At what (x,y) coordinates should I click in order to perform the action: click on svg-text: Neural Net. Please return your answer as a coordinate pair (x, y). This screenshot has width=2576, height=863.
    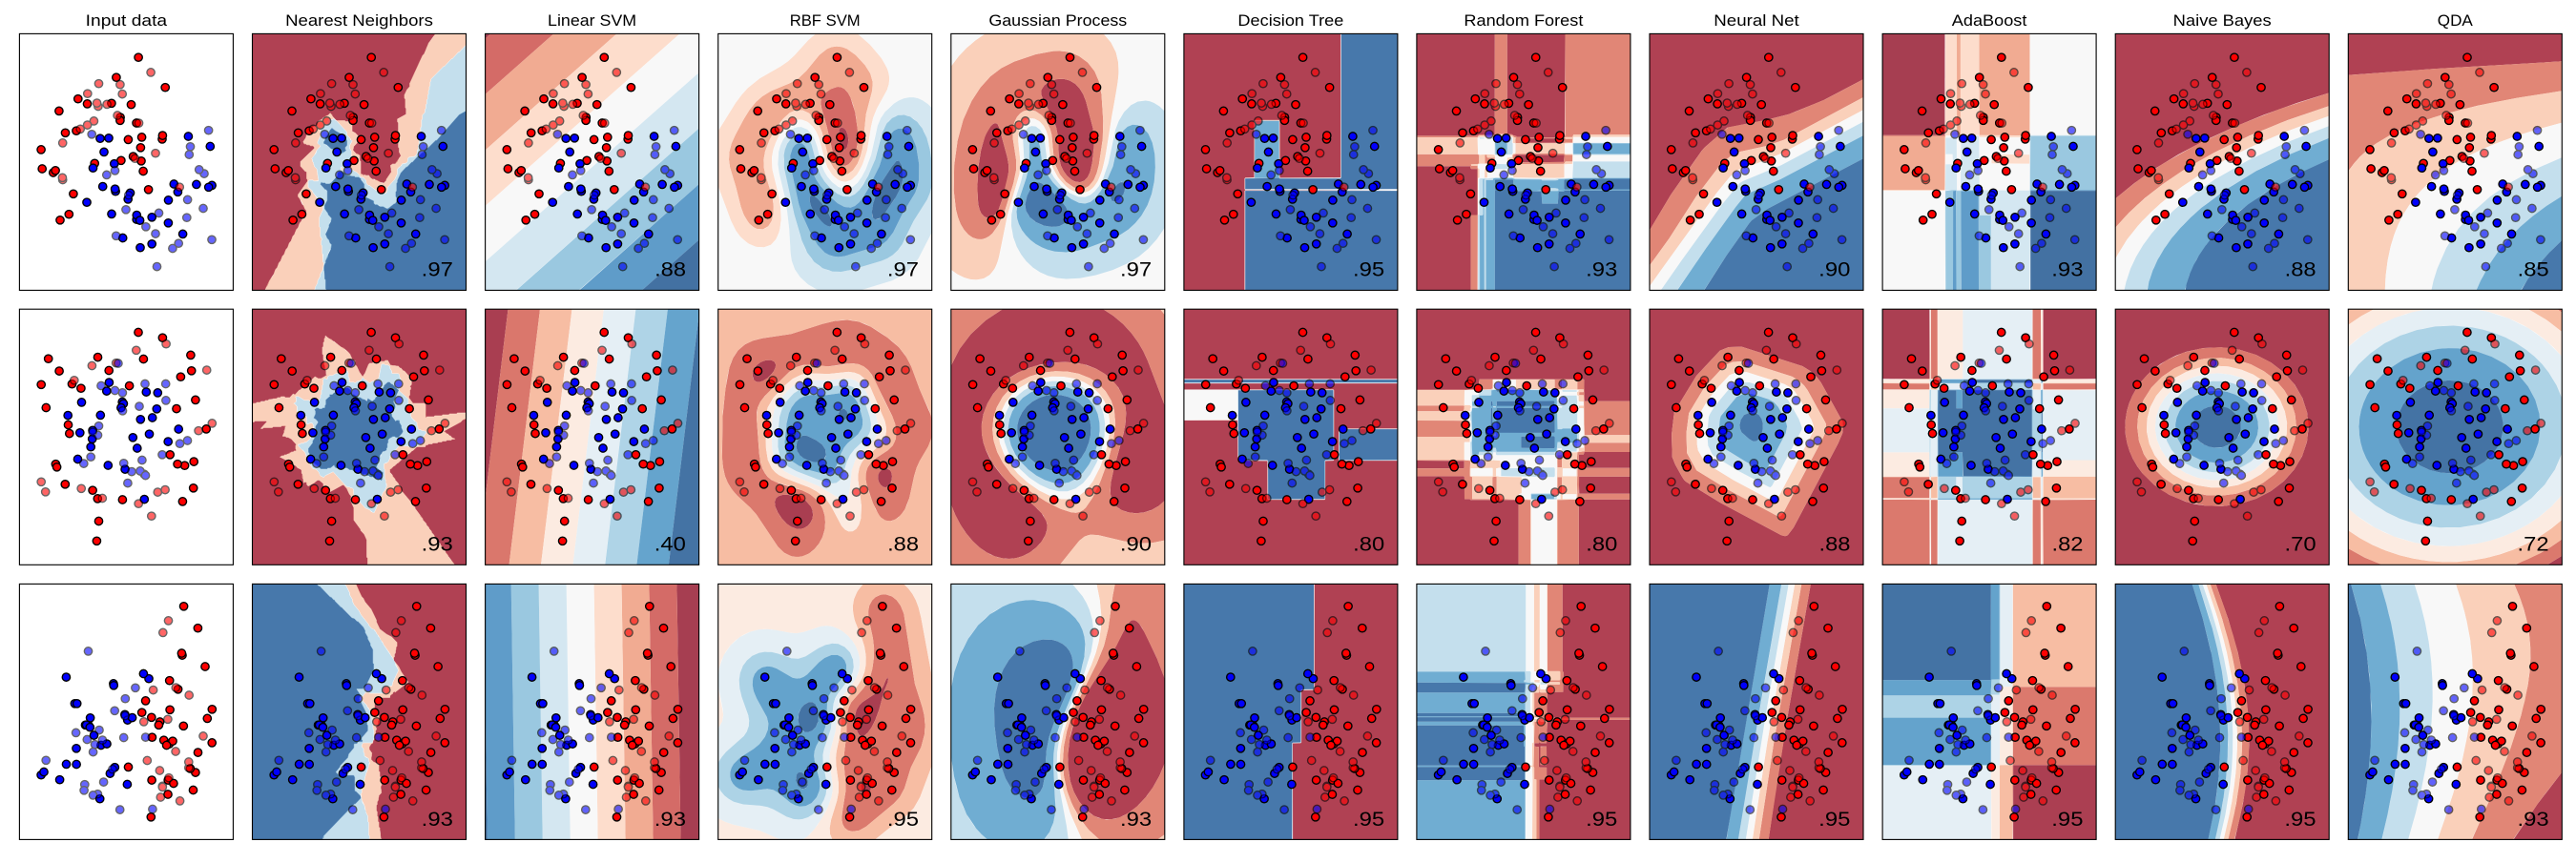
    Looking at the image, I should click on (1756, 20).